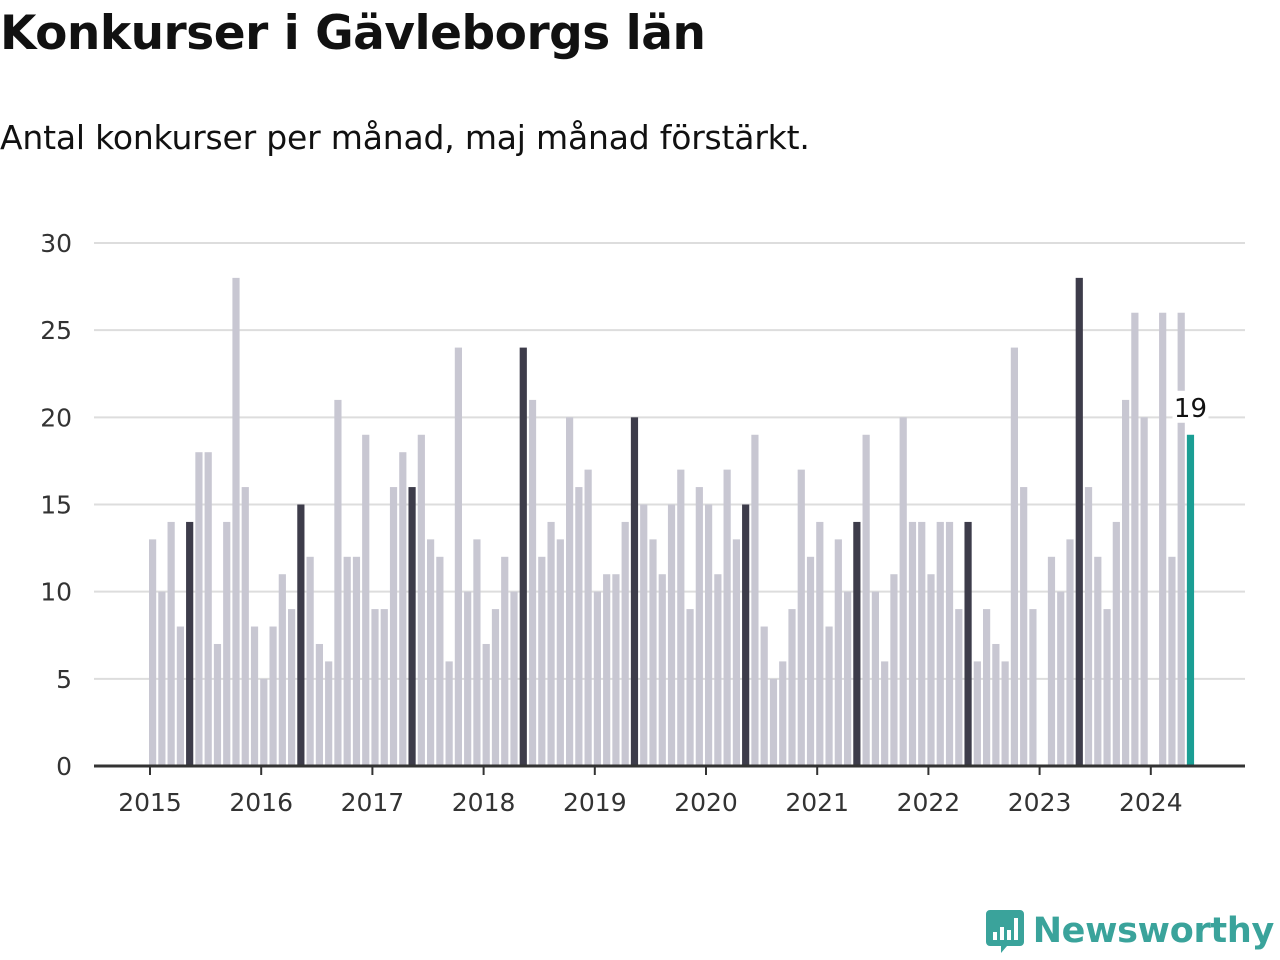  What do you see at coordinates (64, 679) in the screenshot?
I see `y-tick-label: 5` at bounding box center [64, 679].